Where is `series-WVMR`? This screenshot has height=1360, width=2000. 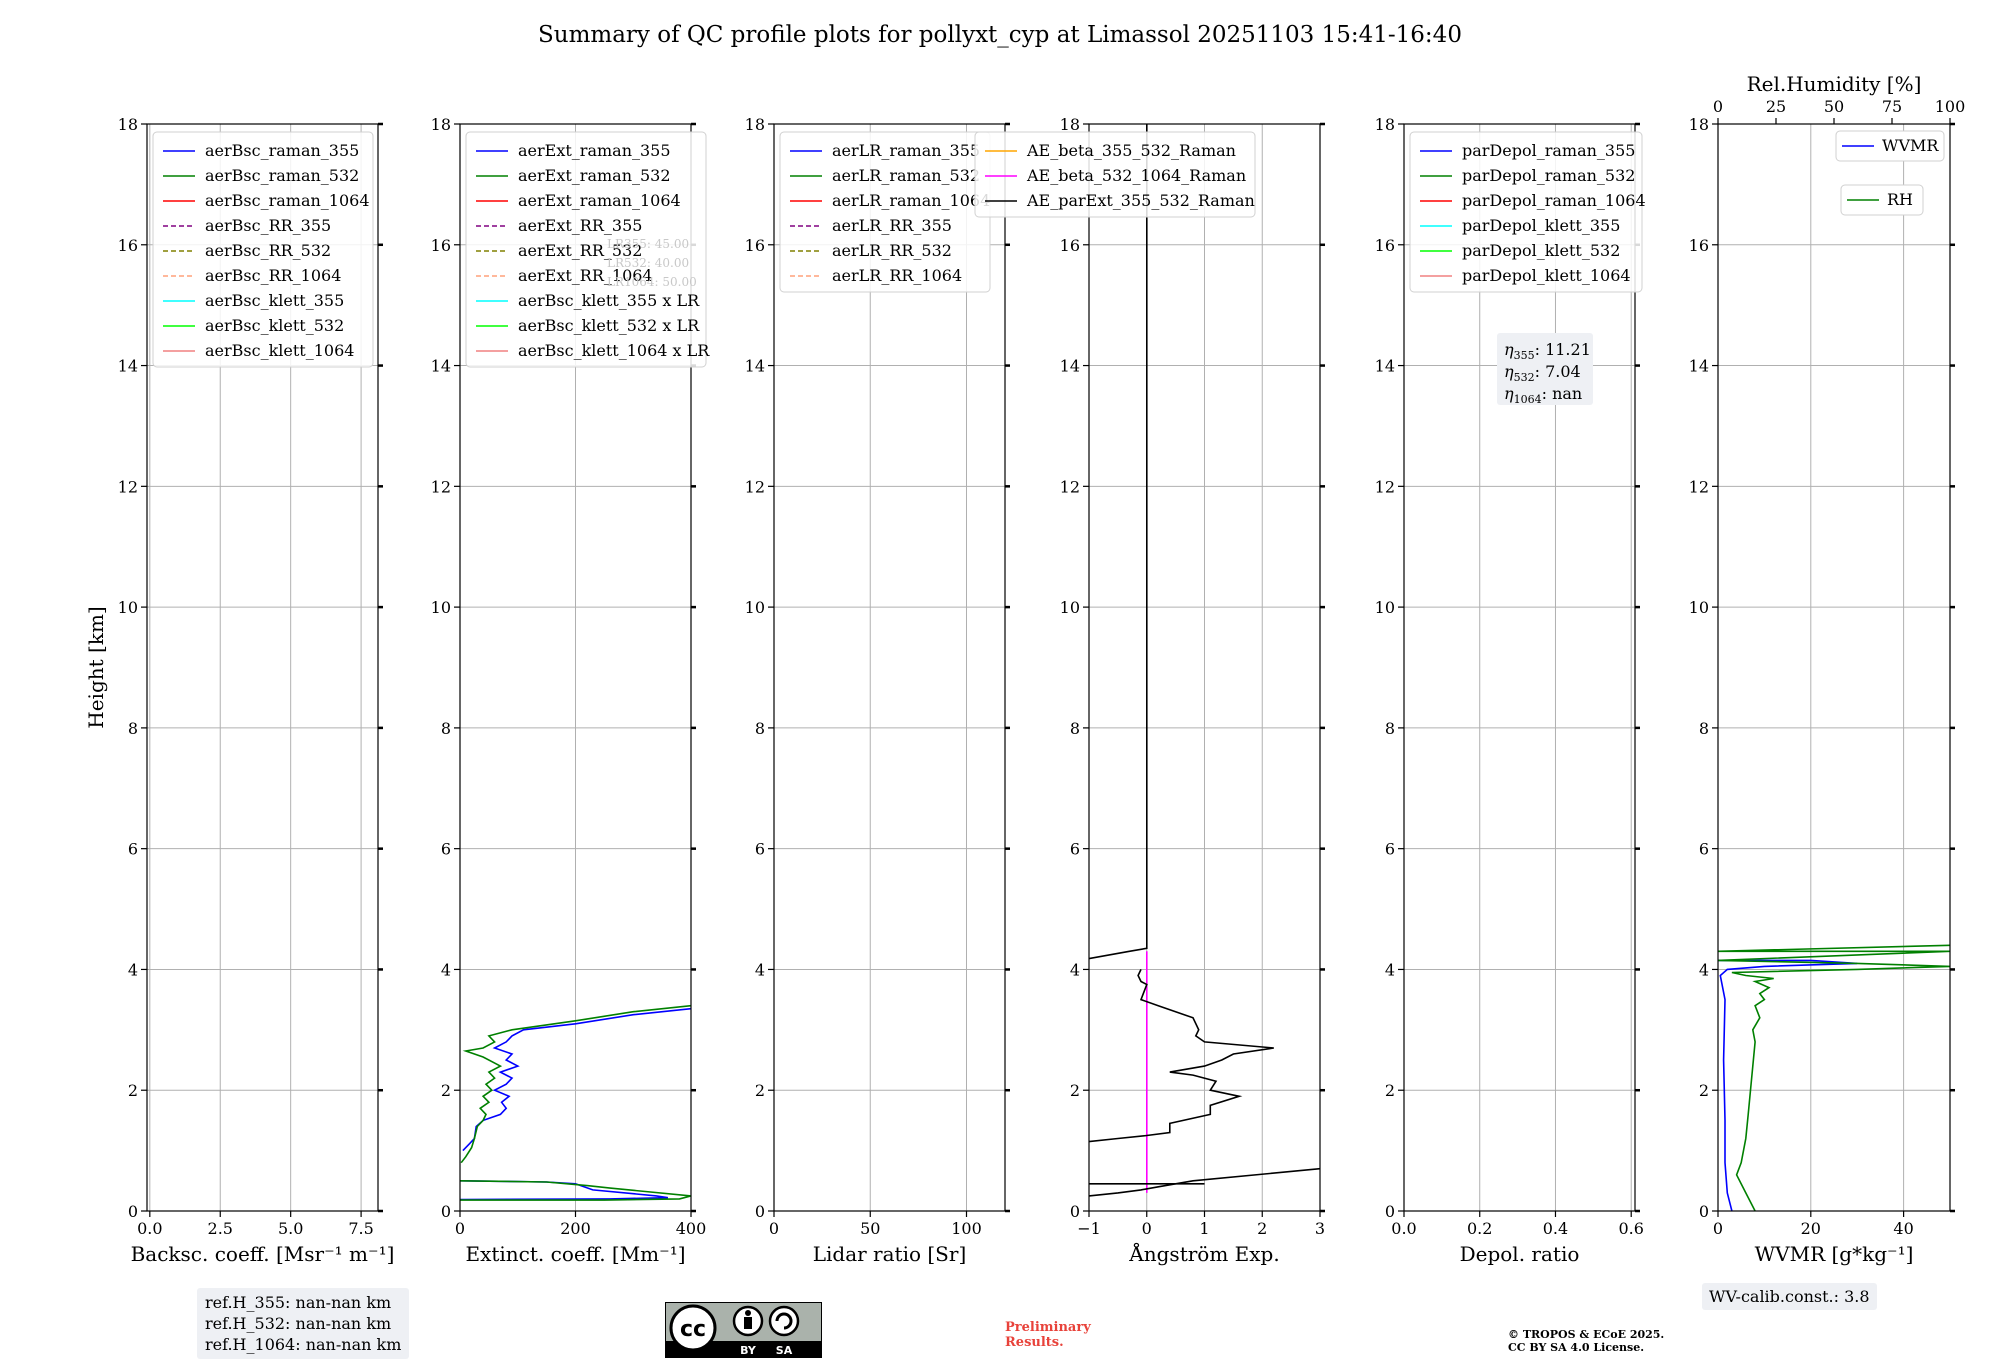 series-WVMR is located at coordinates (1788, 1085).